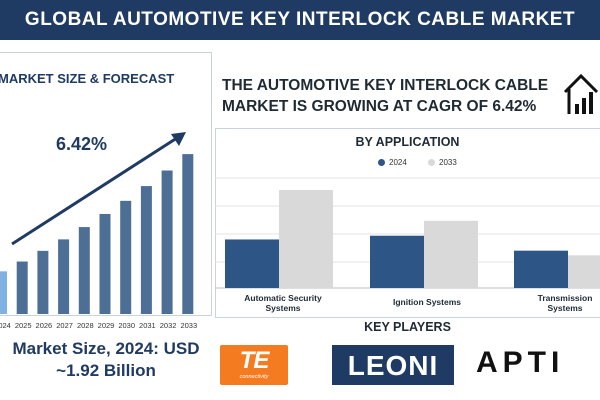  I want to click on forecast-bar-2031, so click(146, 250).